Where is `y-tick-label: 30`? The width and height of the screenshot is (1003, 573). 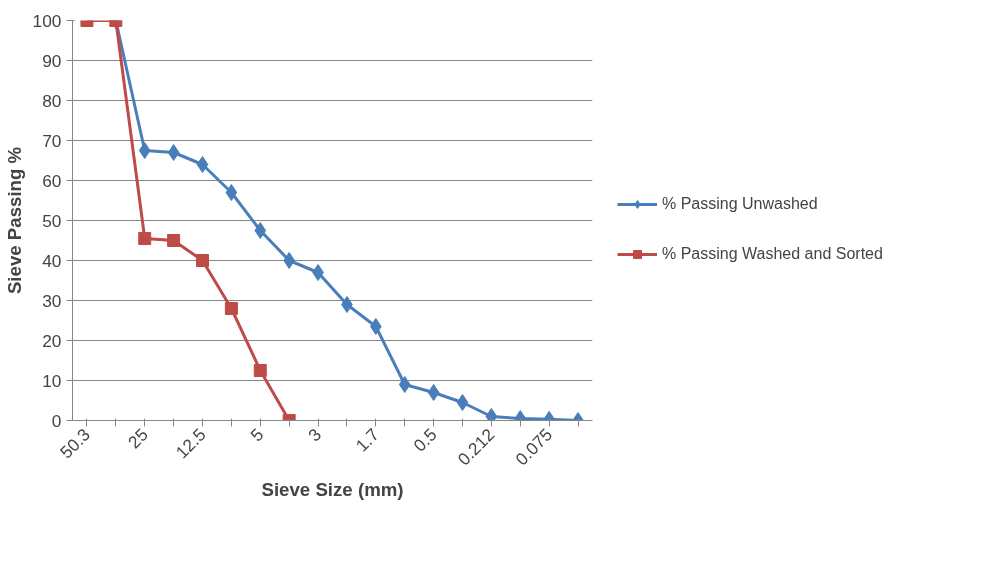 y-tick-label: 30 is located at coordinates (52, 300).